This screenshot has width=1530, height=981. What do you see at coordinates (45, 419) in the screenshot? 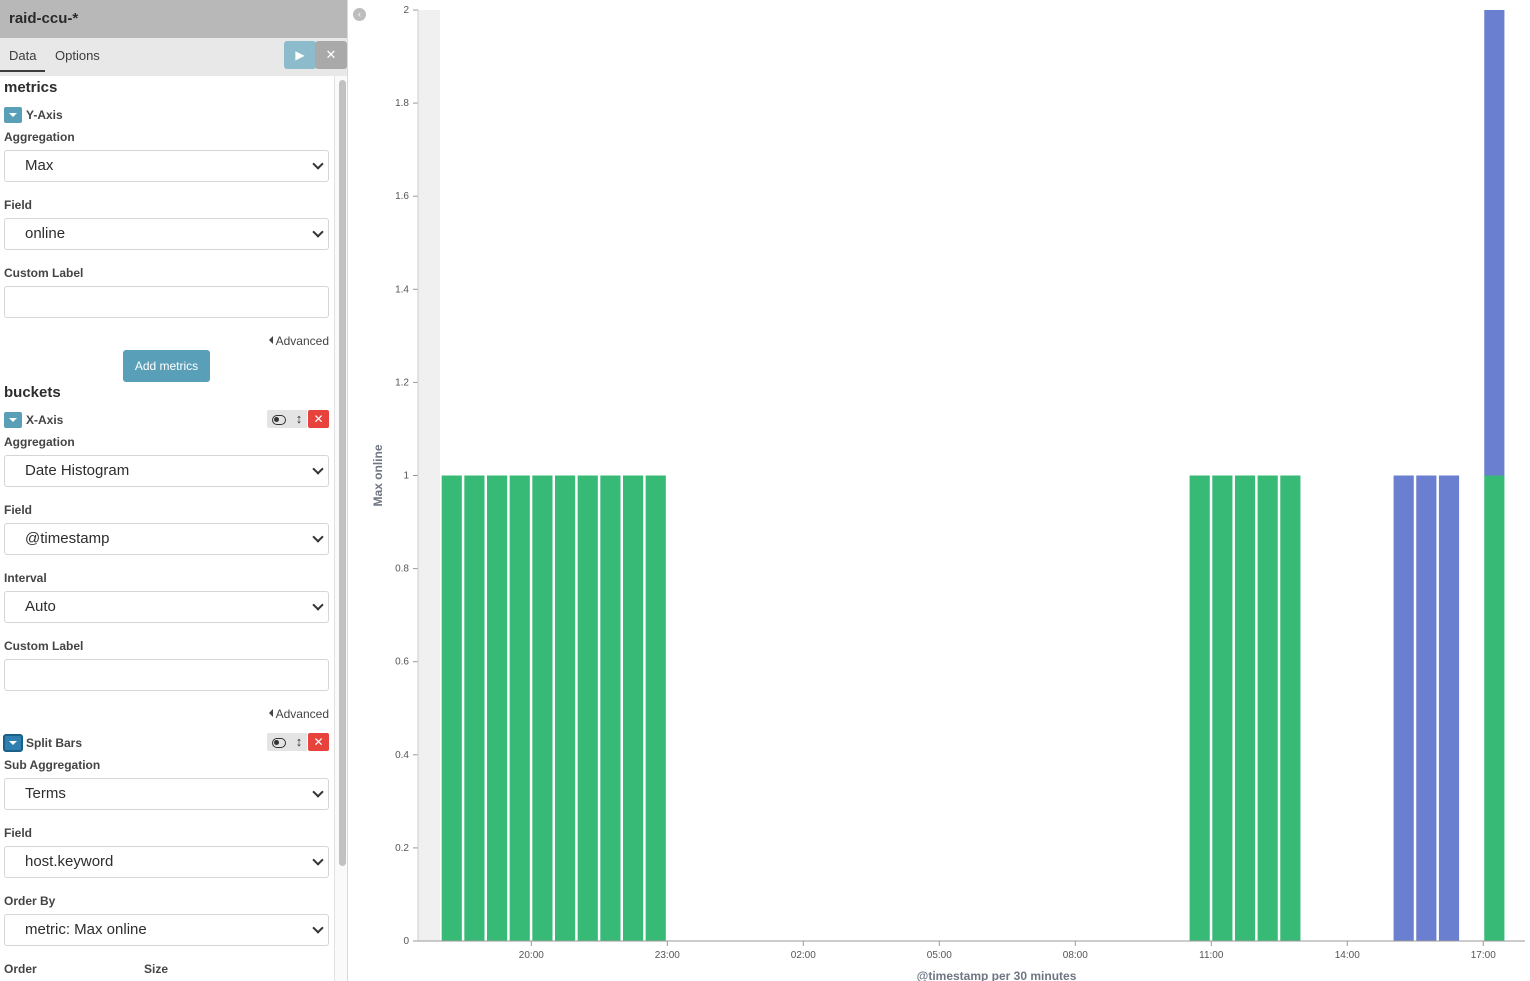
I see `x-axis-title: X-Axis` at bounding box center [45, 419].